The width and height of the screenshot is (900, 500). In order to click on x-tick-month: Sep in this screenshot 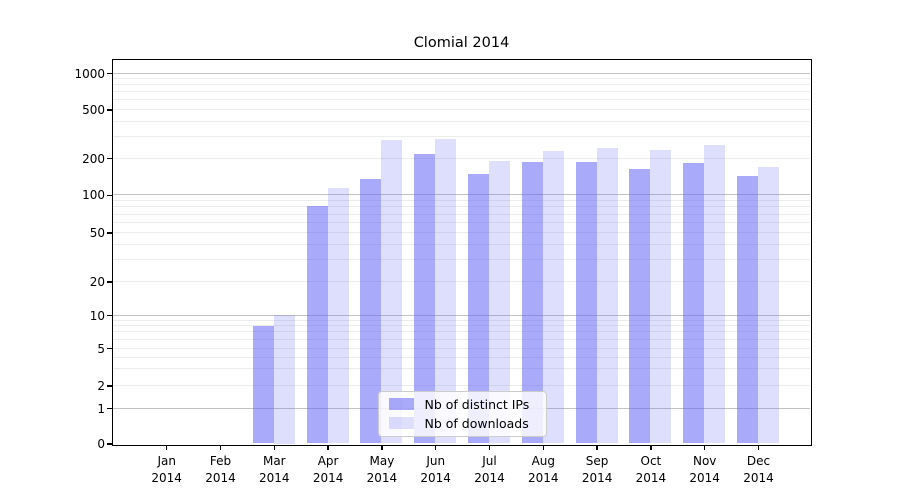, I will do `click(597, 461)`.